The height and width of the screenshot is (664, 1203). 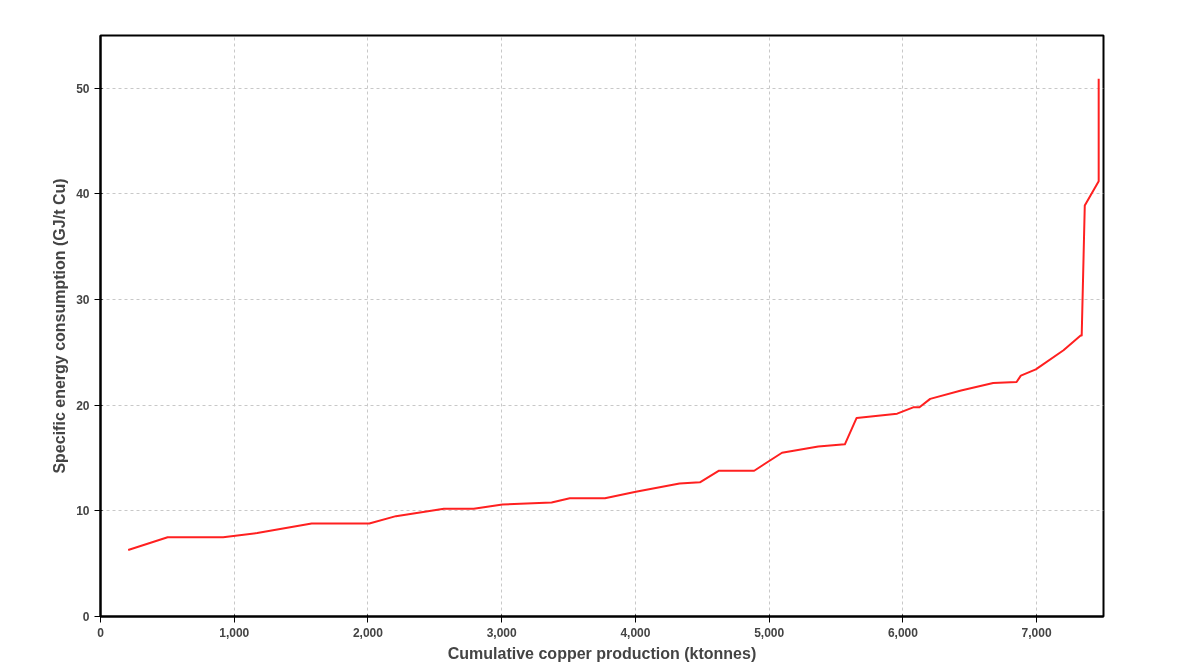 I want to click on x-tick-label: 1,000, so click(x=234, y=632).